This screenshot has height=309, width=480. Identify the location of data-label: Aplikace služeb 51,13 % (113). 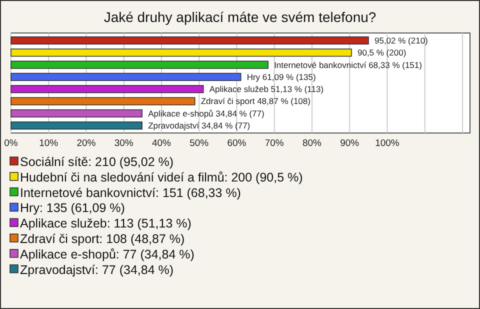
(266, 89).